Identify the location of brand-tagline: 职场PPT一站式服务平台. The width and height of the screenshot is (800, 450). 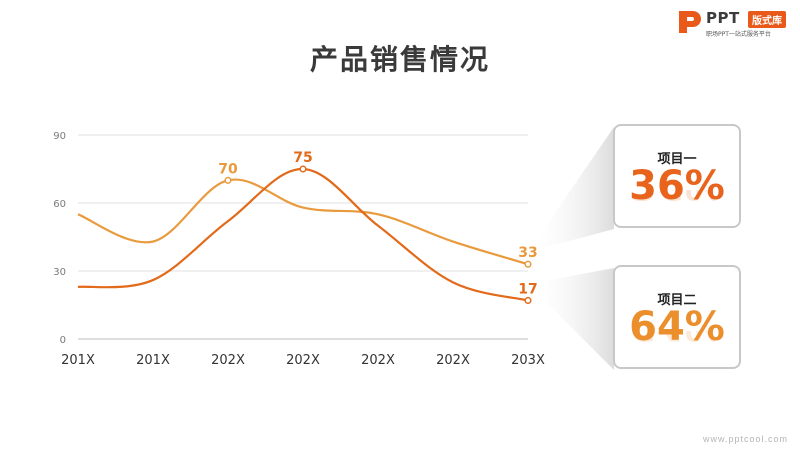
(738, 34).